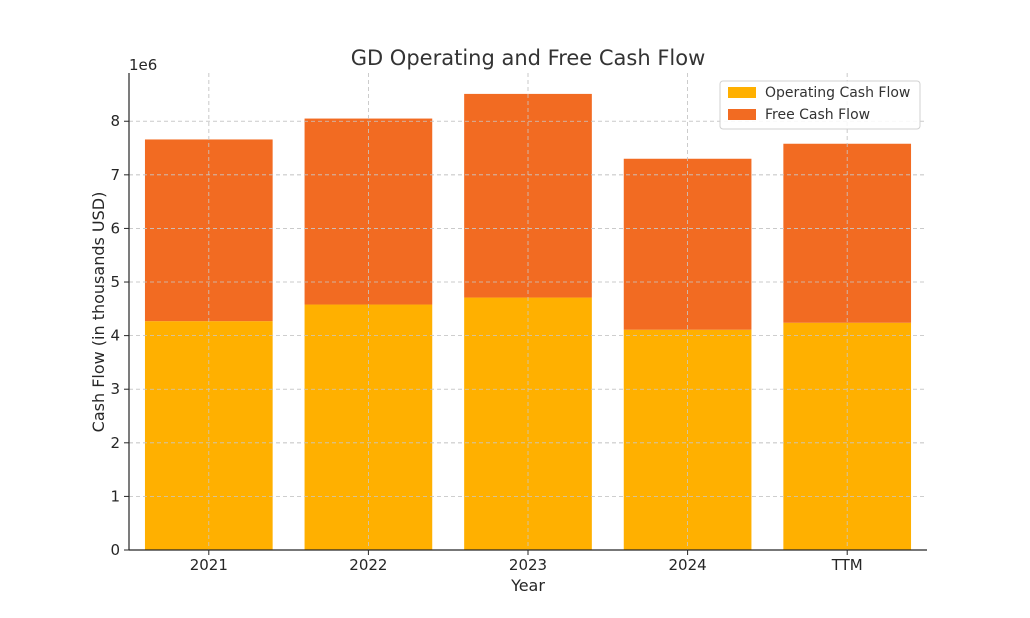  I want to click on x-tick-label: 2024, so click(688, 565).